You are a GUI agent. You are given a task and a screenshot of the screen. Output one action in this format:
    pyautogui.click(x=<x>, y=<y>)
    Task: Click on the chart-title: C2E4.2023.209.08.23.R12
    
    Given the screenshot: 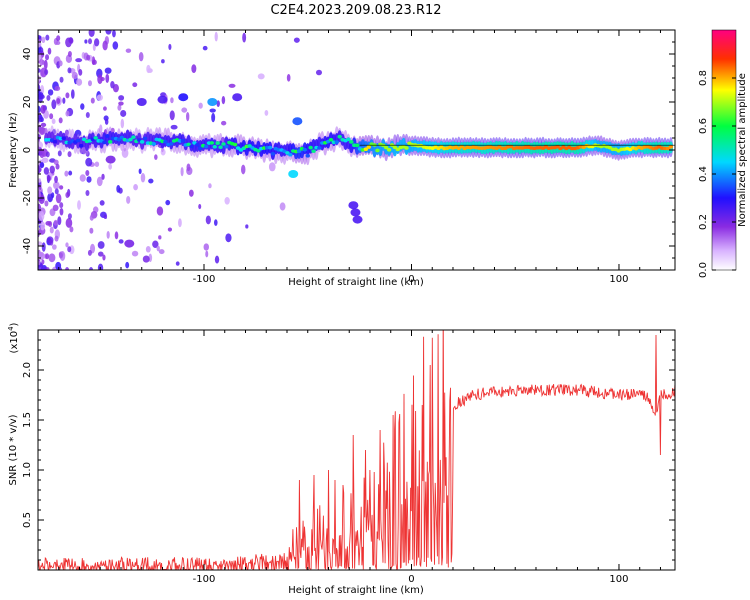 What is the action you would take?
    pyautogui.click(x=355, y=10)
    